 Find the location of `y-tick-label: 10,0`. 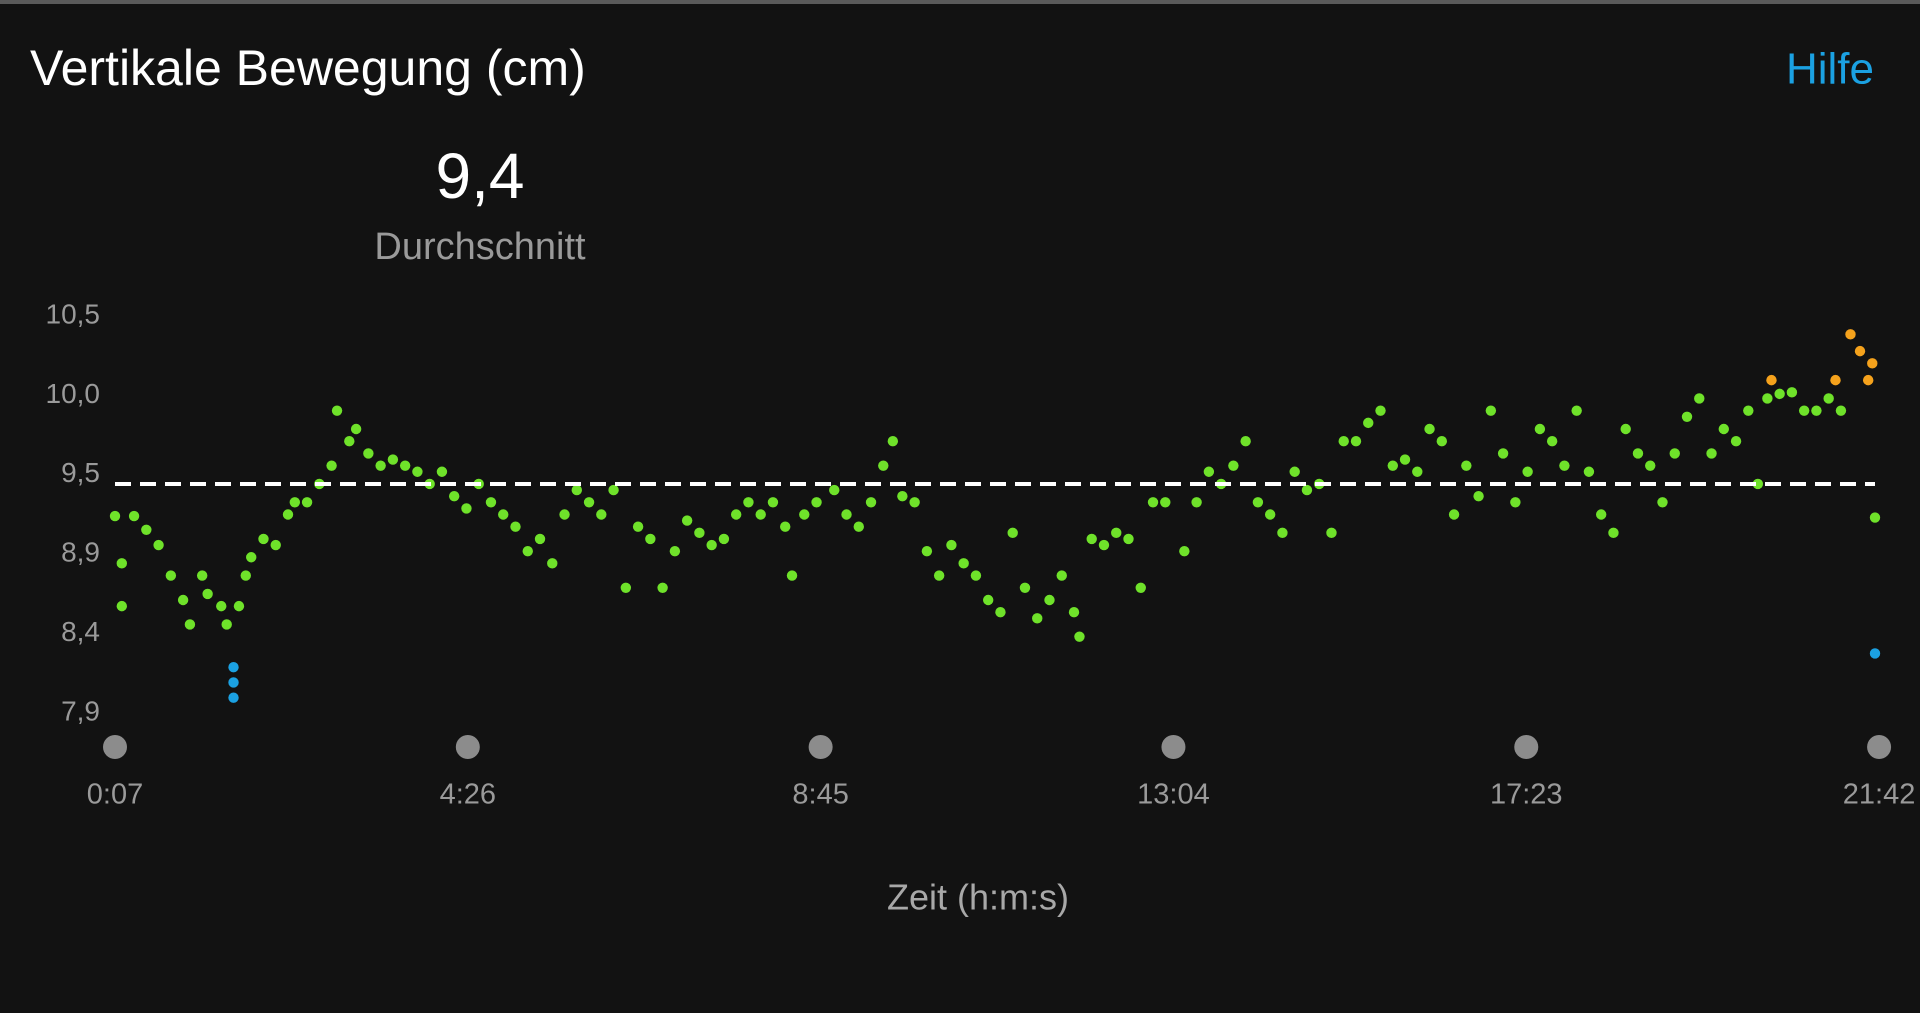

y-tick-label: 10,0 is located at coordinates (73, 393).